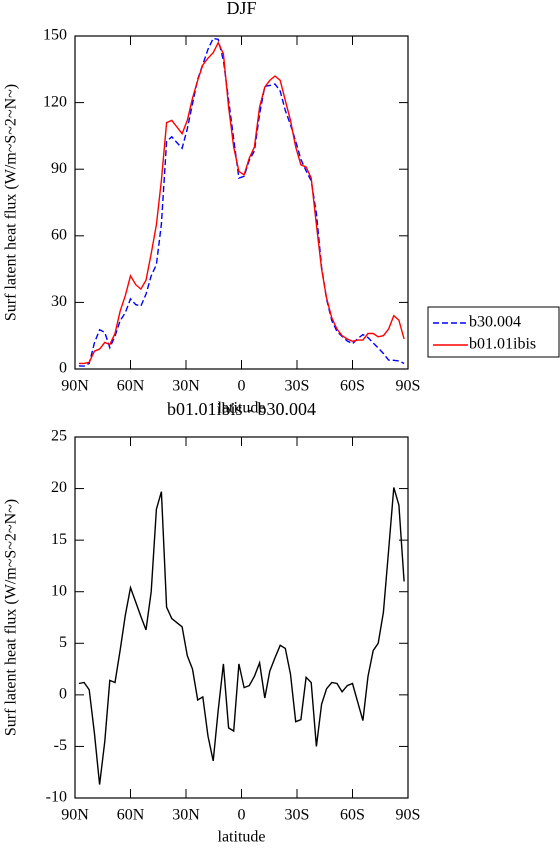 The height and width of the screenshot is (851, 560). Describe the element at coordinates (493, 332) in the screenshot. I see `legend-box` at that location.